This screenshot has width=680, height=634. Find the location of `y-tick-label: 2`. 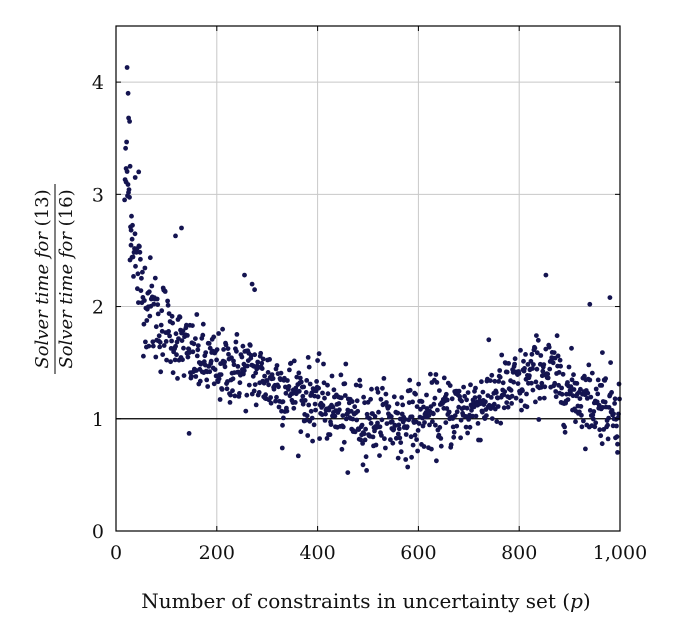

y-tick-label: 2 is located at coordinates (98, 308).